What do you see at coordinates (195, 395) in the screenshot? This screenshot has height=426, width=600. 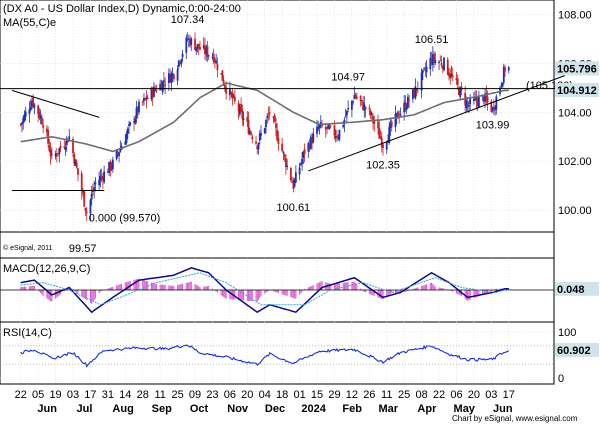 I see `x-tick-day: 09` at bounding box center [195, 395].